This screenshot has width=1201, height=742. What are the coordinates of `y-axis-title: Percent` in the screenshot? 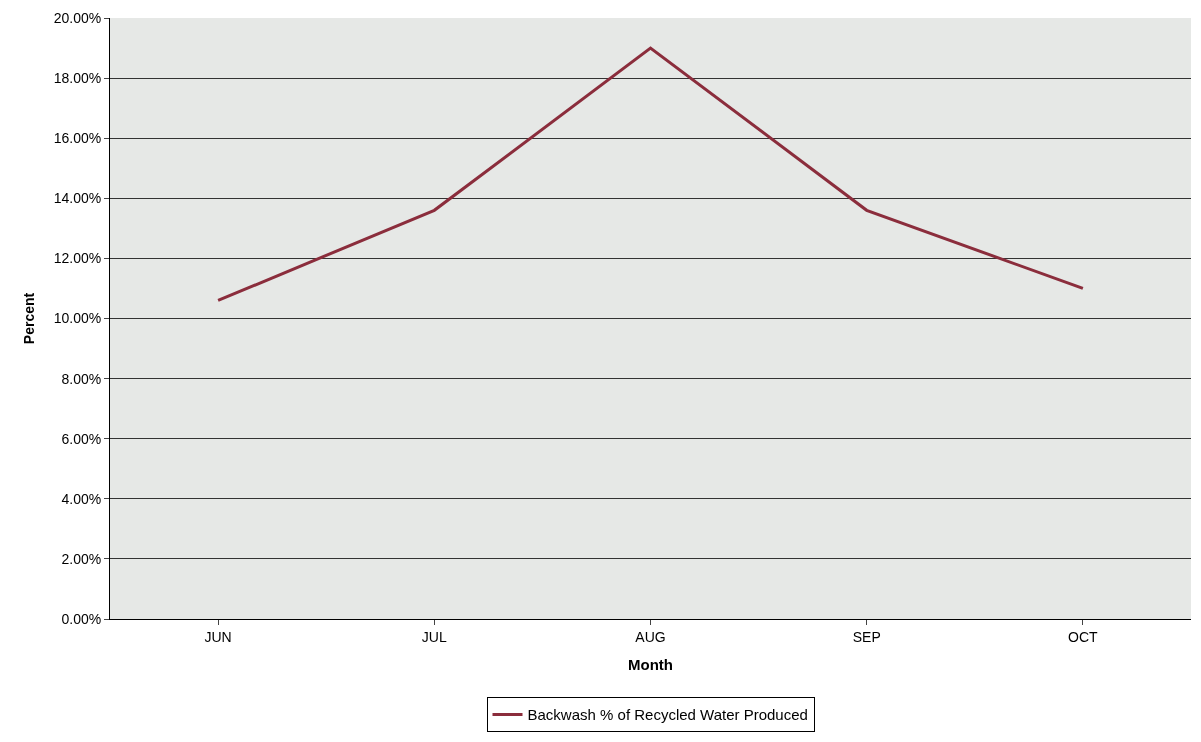 It's located at (29, 318).